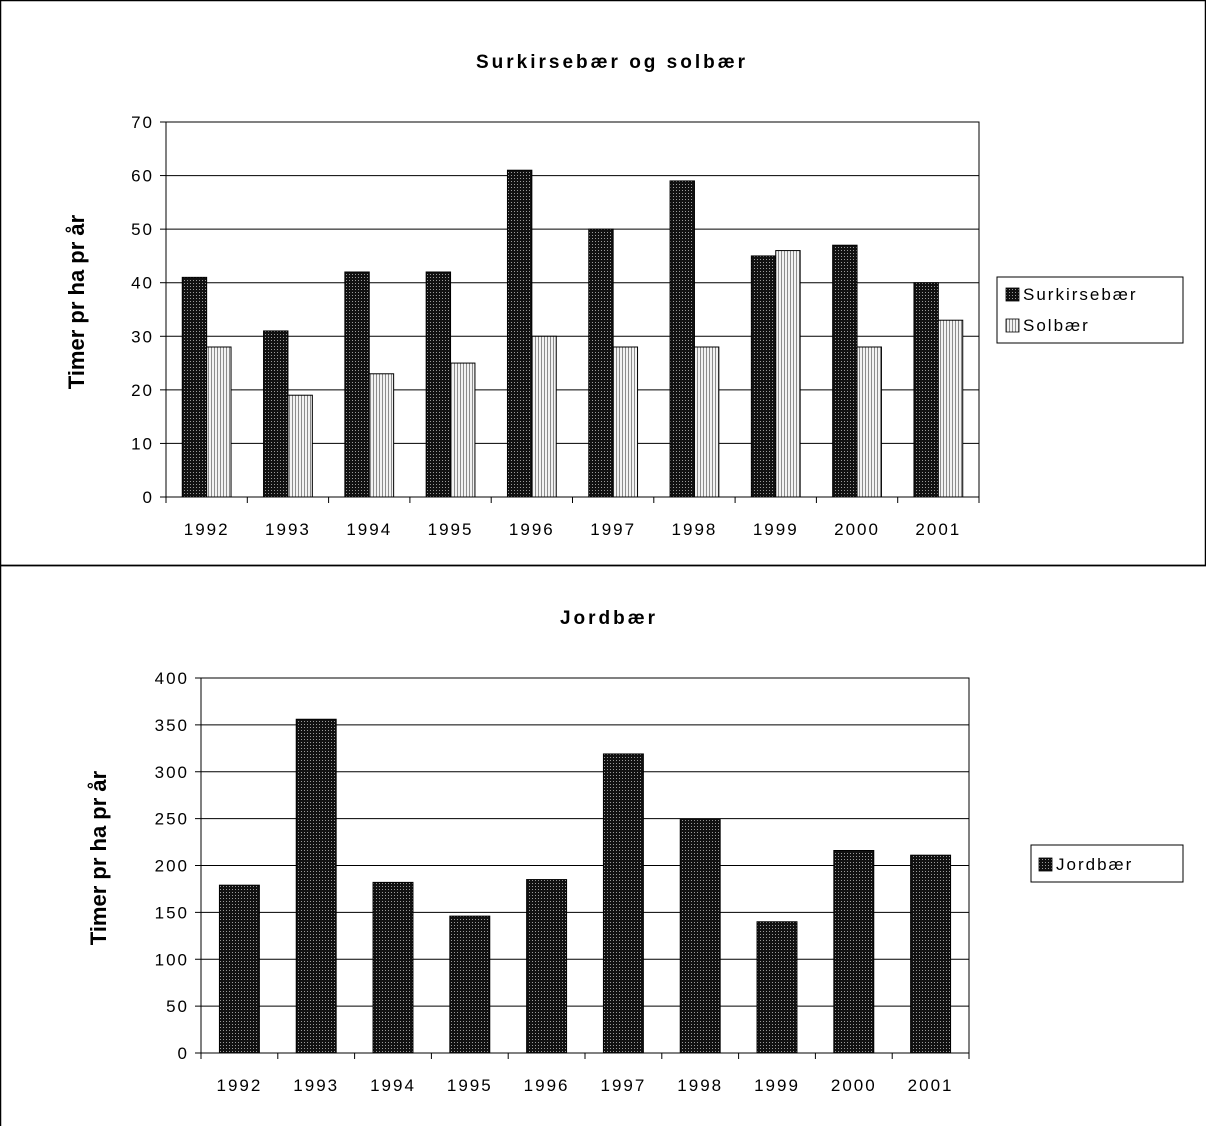 The image size is (1206, 1126). Describe the element at coordinates (1094, 864) in the screenshot. I see `legend-label-jordbaer: Jordbær` at that location.